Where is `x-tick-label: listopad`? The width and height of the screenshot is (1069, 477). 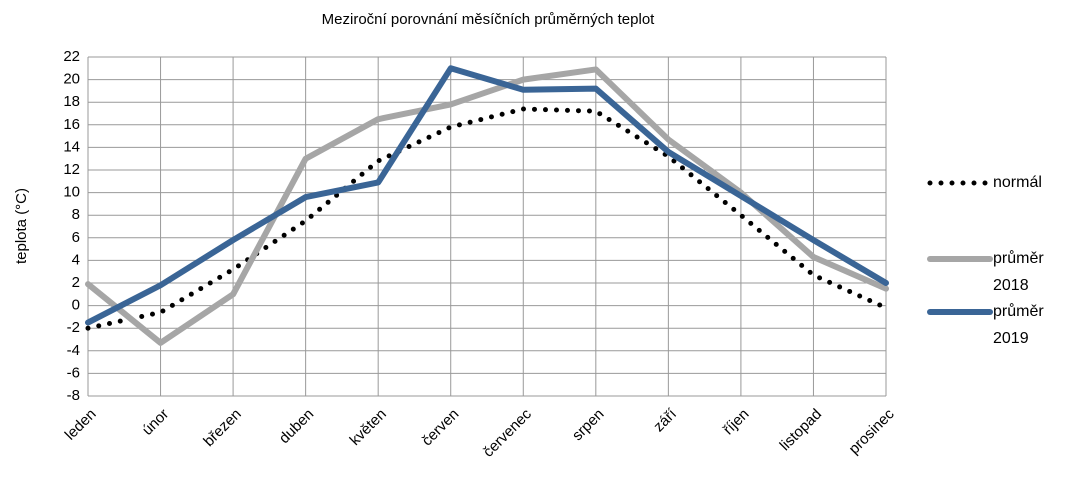 x-tick-label: listopad is located at coordinates (801, 430).